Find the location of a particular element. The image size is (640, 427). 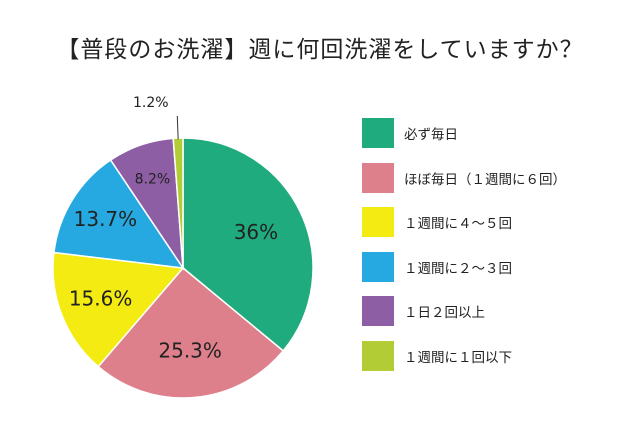

legend-item: 必ず毎日 is located at coordinates (464, 133).